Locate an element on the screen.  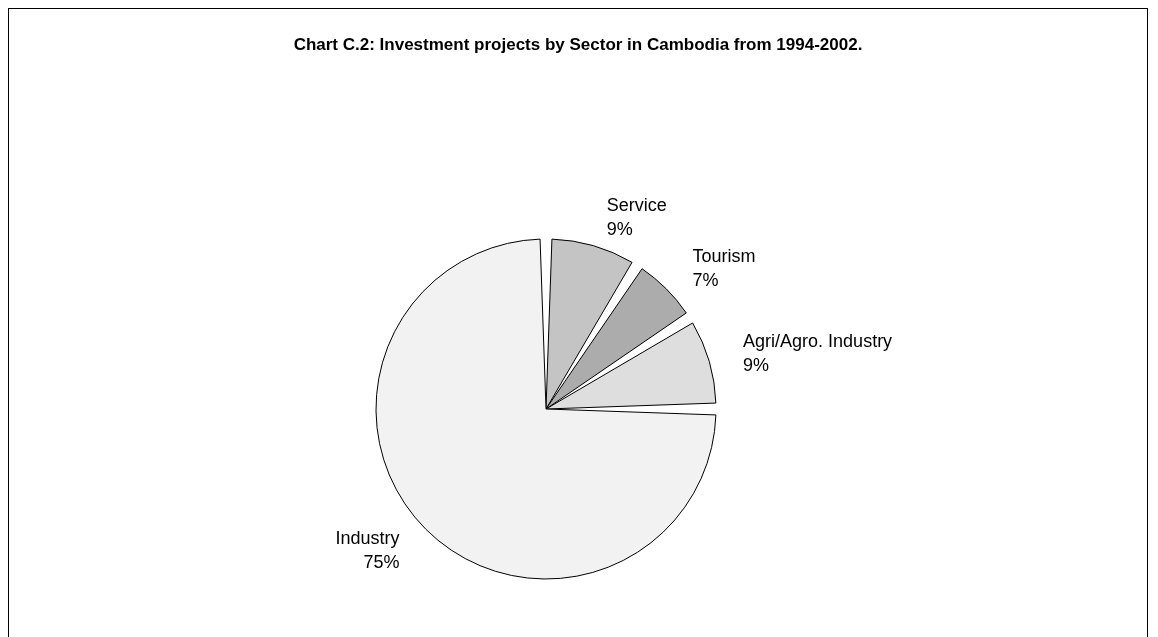
data-label: 75% is located at coordinates (381, 562).